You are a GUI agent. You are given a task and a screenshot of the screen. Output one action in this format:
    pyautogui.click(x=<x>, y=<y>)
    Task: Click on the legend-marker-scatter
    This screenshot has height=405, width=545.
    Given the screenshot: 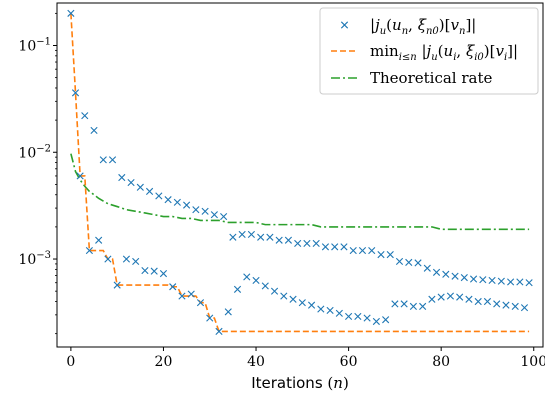 What is the action you would take?
    pyautogui.click(x=344, y=25)
    